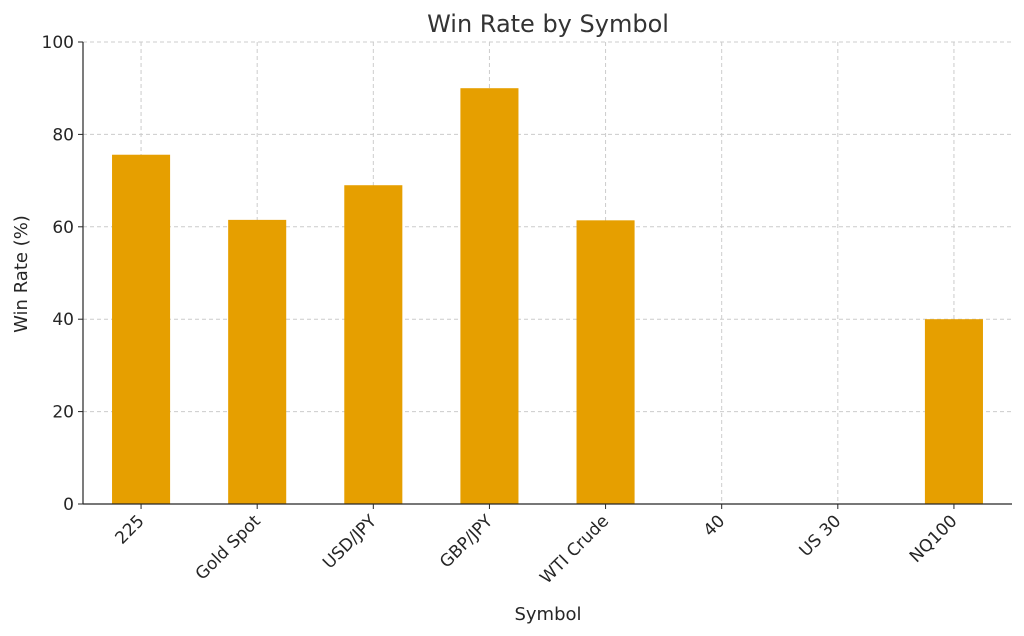 Image resolution: width=1024 pixels, height=636 pixels. Describe the element at coordinates (547, 614) in the screenshot. I see `x-axis-title: Symbol` at that location.